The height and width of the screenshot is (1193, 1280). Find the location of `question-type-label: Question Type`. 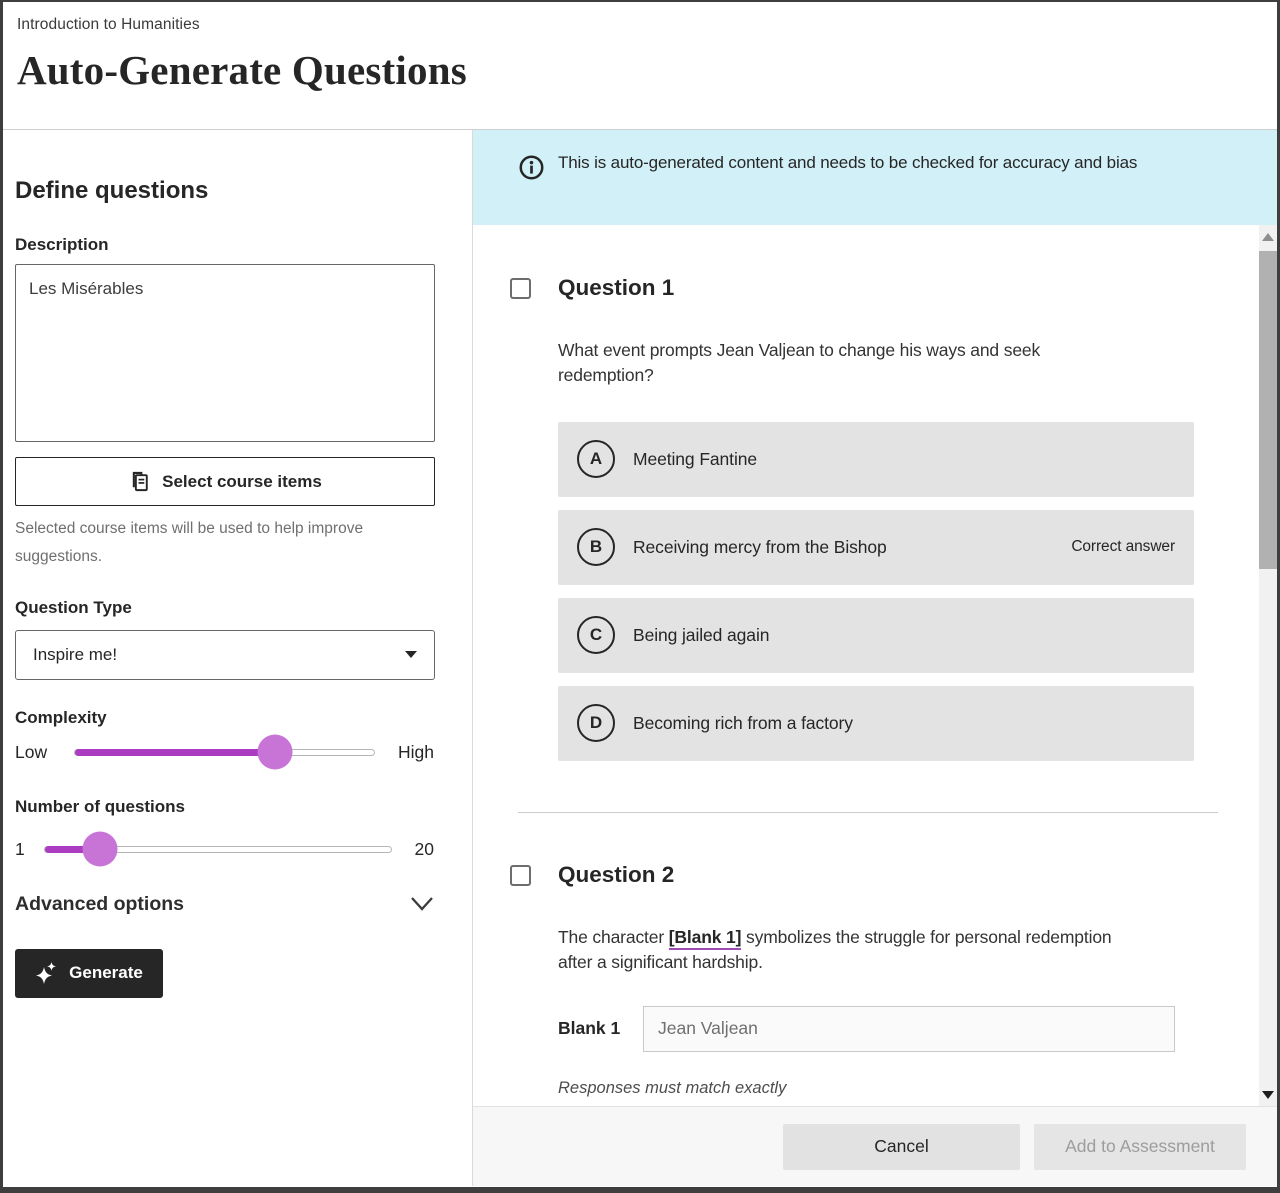

question-type-label: Question Type is located at coordinates (73, 607).